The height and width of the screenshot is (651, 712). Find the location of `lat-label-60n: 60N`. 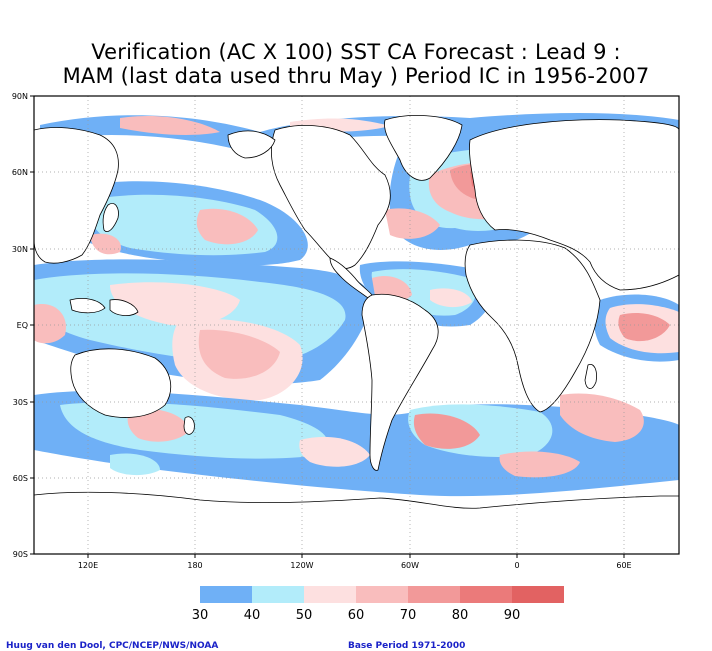

lat-label-60n: 60N is located at coordinates (20, 172).